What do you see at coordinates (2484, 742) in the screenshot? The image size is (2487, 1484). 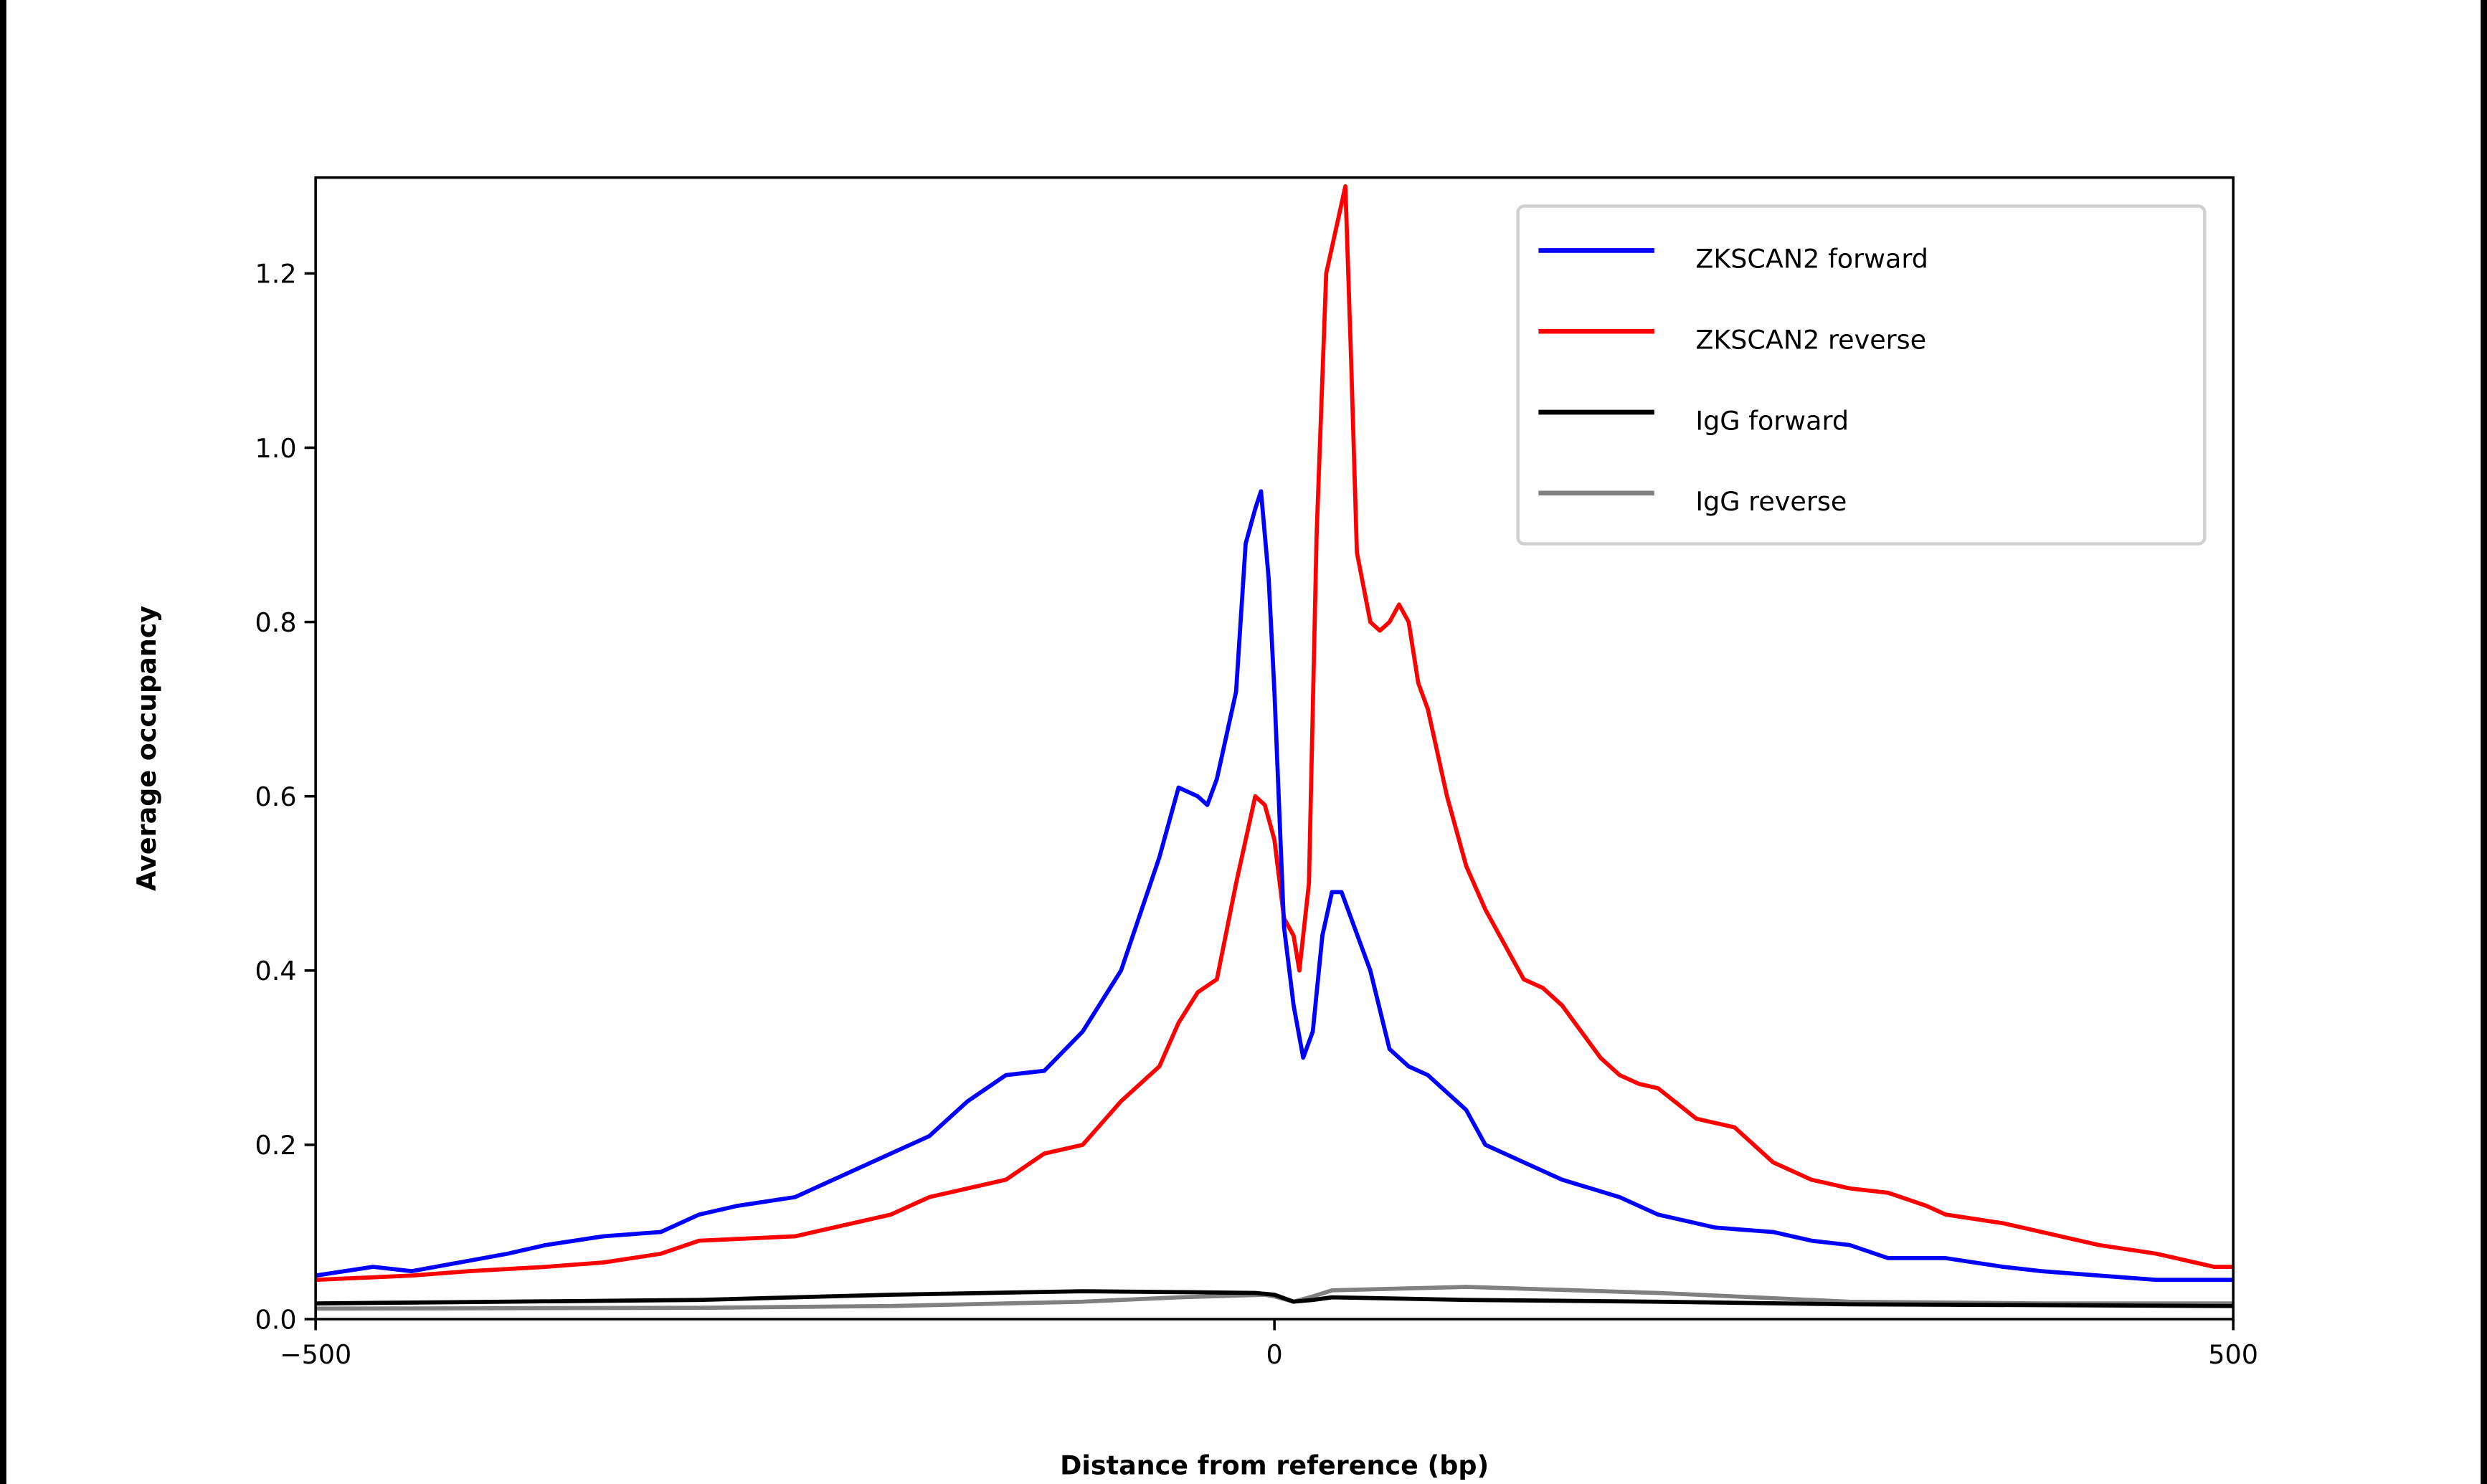 I see `right-border` at bounding box center [2484, 742].